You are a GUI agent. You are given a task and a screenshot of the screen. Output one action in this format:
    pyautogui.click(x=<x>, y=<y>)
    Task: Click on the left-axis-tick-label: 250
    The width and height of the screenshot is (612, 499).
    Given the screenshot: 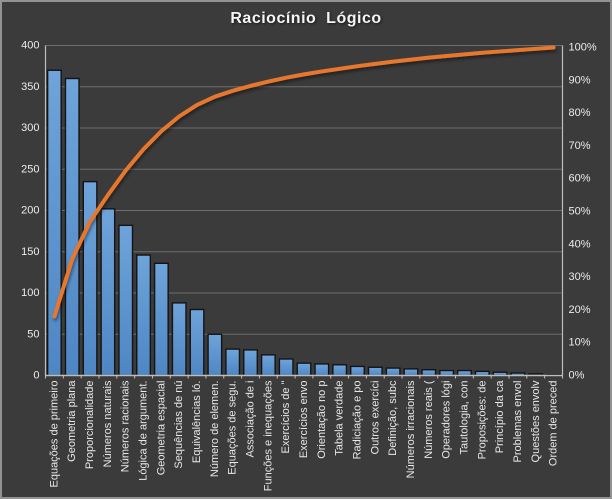 What is the action you would take?
    pyautogui.click(x=30, y=169)
    